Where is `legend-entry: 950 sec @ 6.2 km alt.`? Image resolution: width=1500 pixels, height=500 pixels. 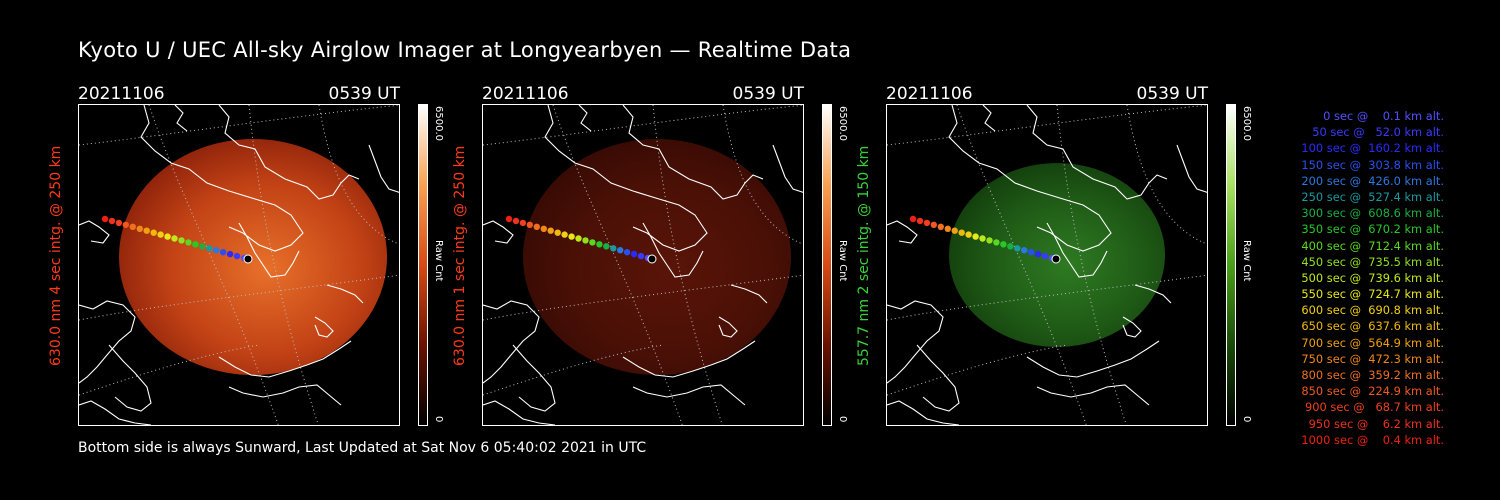
legend-entry: 950 sec @ 6.2 km alt. is located at coordinates (1374, 423).